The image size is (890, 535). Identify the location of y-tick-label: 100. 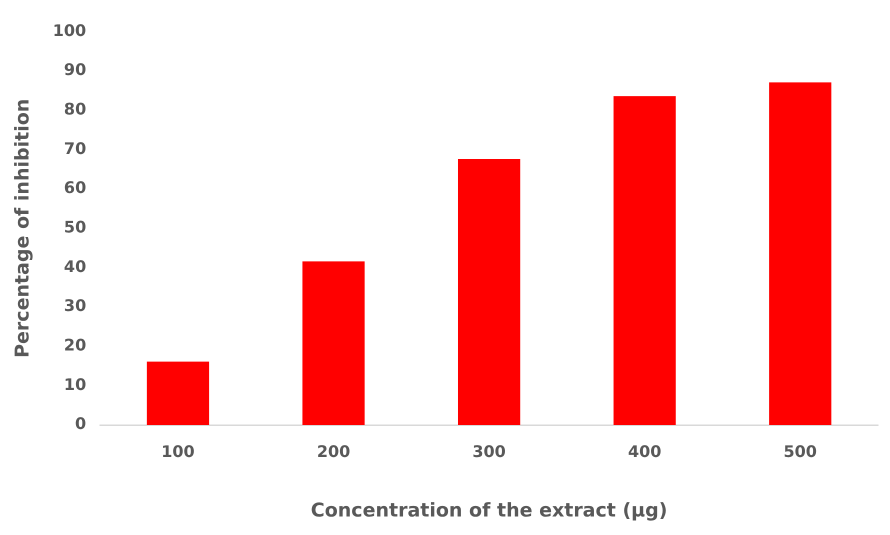
(69, 30).